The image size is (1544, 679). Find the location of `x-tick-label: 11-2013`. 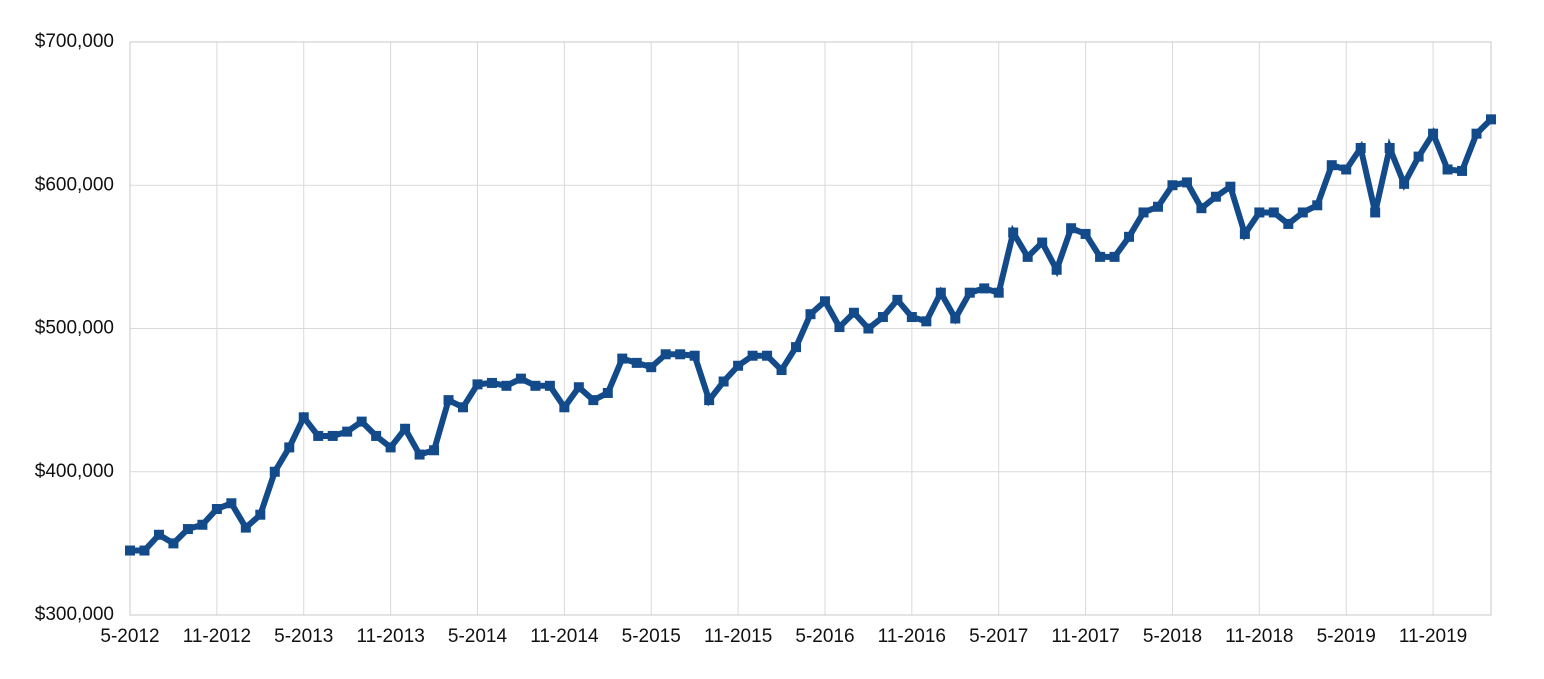

x-tick-label: 11-2013 is located at coordinates (390, 636).